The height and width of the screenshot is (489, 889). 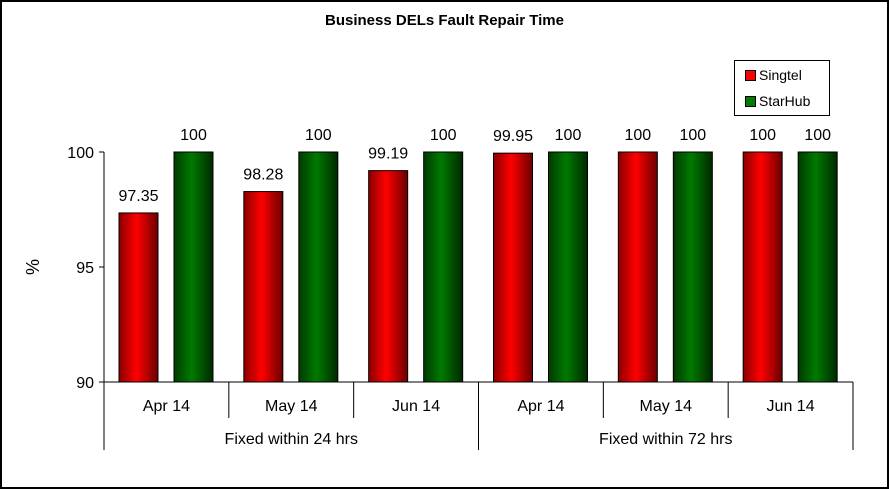 I want to click on legend-label: StarHub, so click(x=785, y=101).